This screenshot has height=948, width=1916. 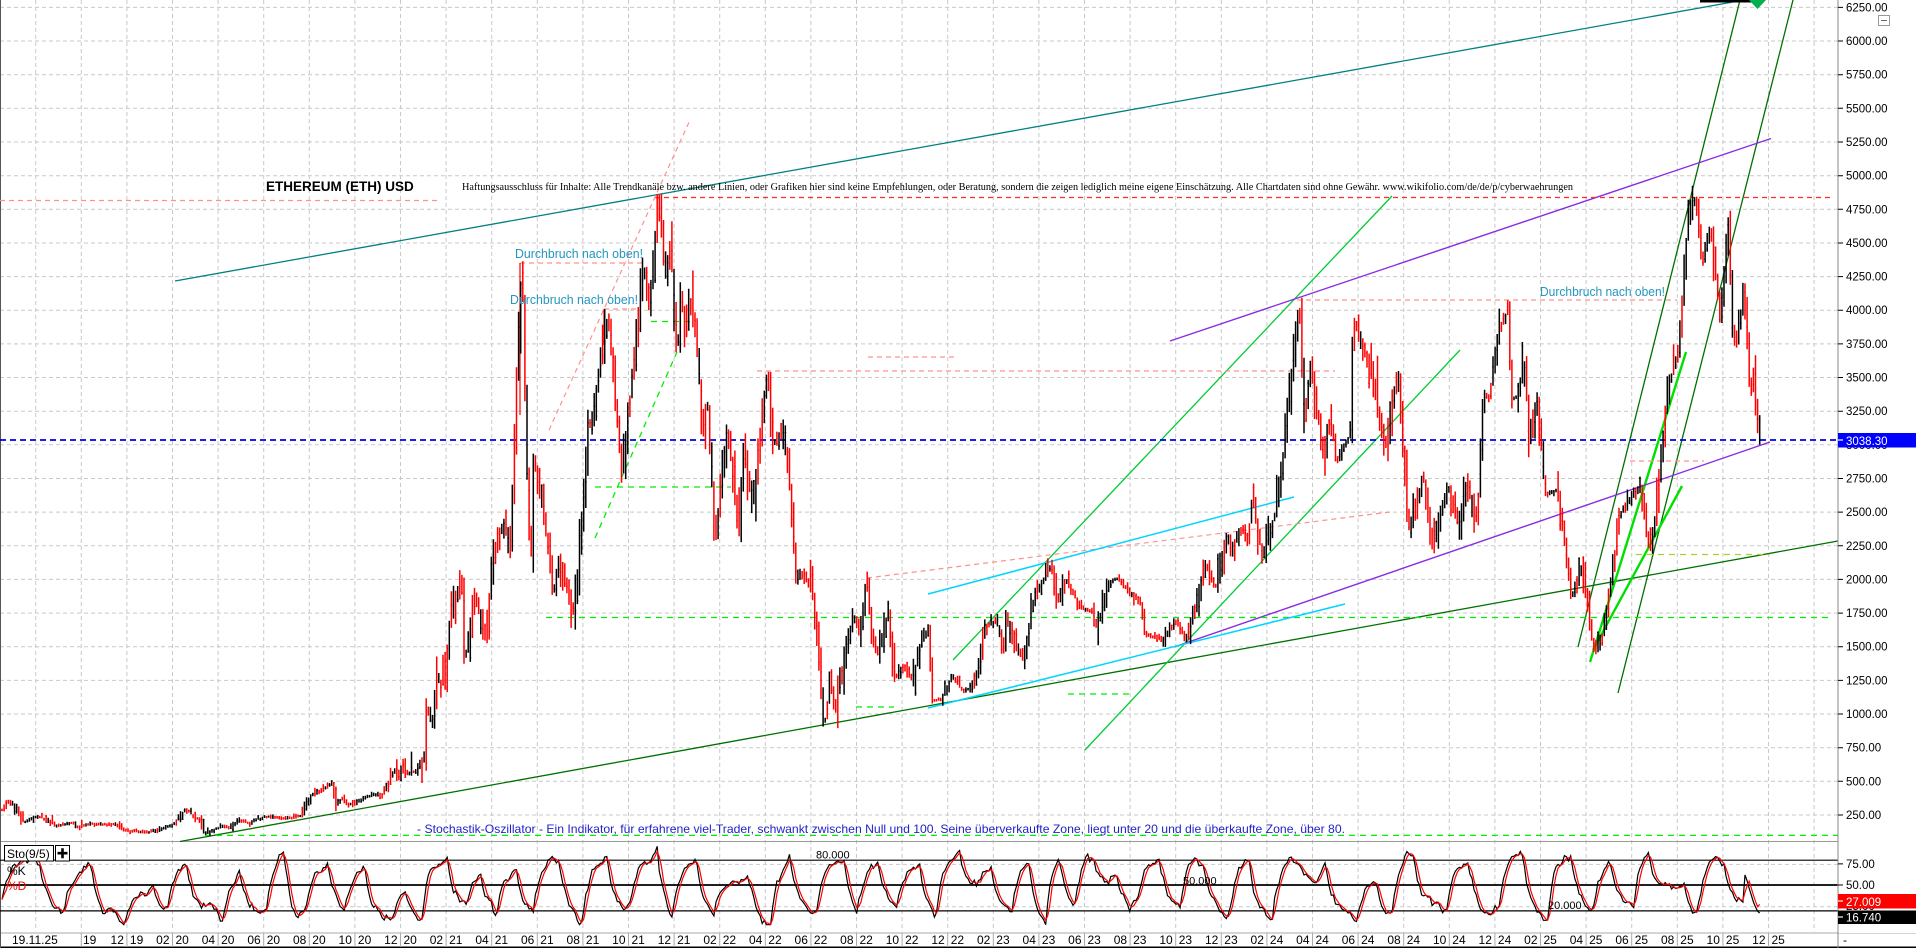 What do you see at coordinates (137, 940) in the screenshot?
I see `svg-text: 19` at bounding box center [137, 940].